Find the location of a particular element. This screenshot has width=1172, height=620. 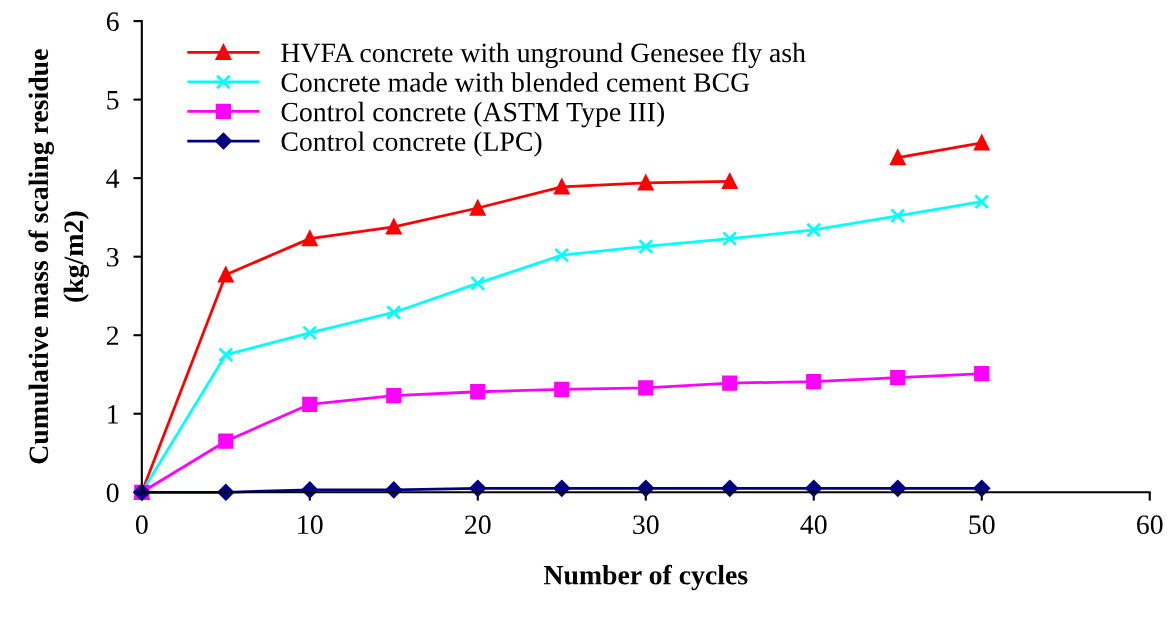

legend-label: HVFA concrete with unground Genesee fly ash is located at coordinates (543, 55).